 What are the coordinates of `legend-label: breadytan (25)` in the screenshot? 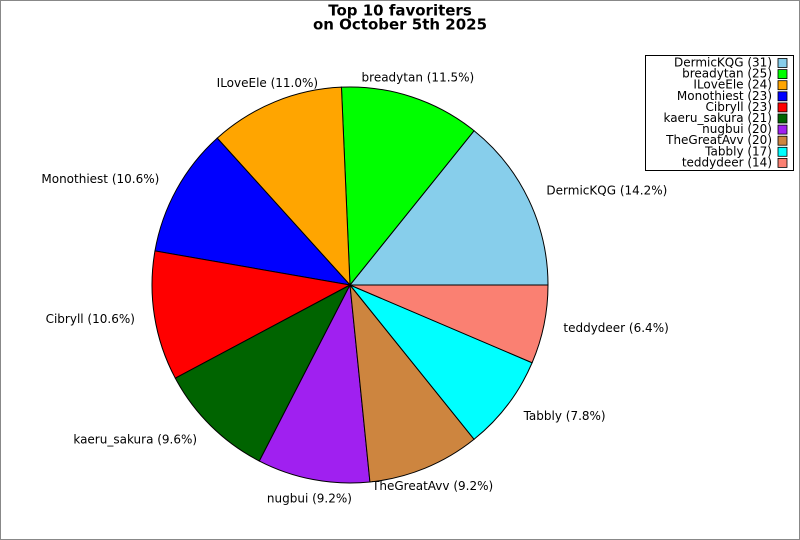 It's located at (727, 74).